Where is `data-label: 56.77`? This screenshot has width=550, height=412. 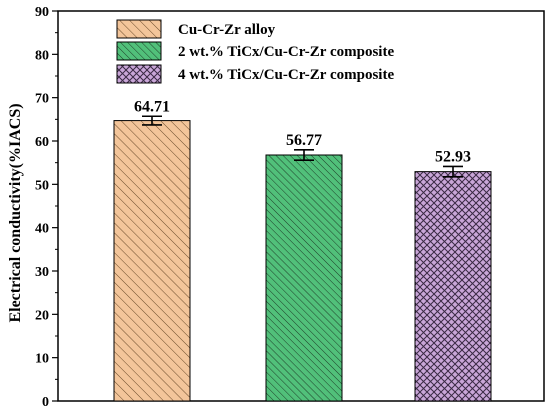 data-label: 56.77 is located at coordinates (304, 140).